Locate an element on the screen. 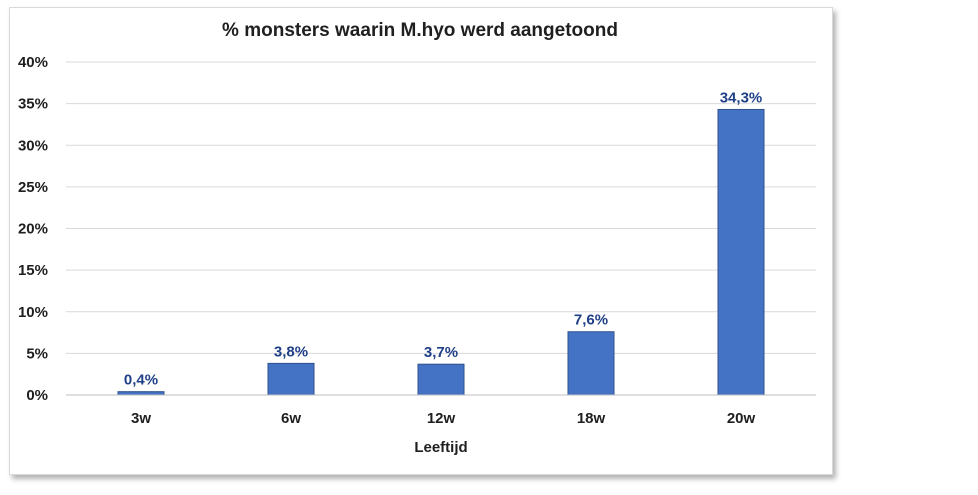 This screenshot has width=978, height=495. x-tick-label: 20w is located at coordinates (741, 418).